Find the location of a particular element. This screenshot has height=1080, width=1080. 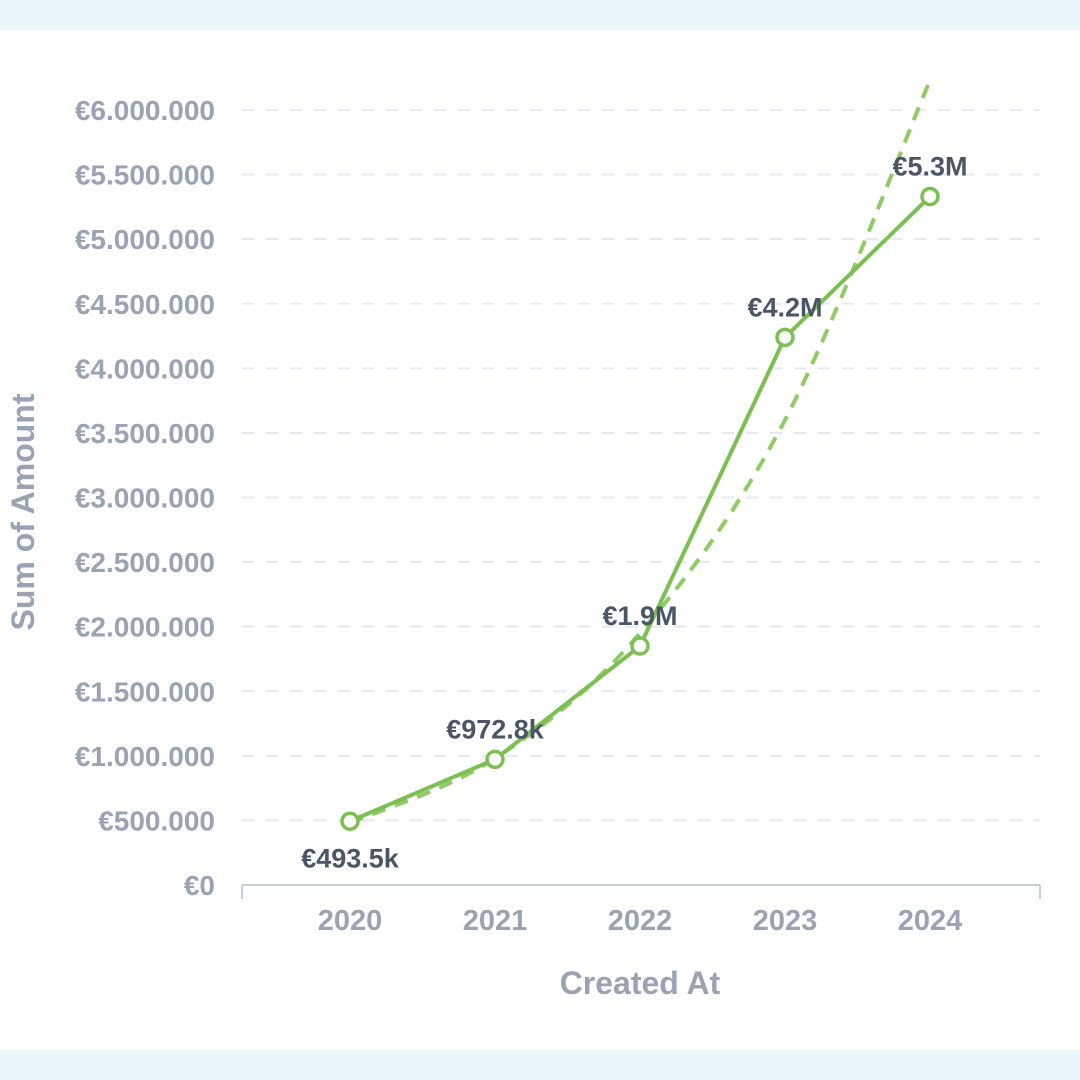

x-tick-label: 2024 is located at coordinates (930, 921).